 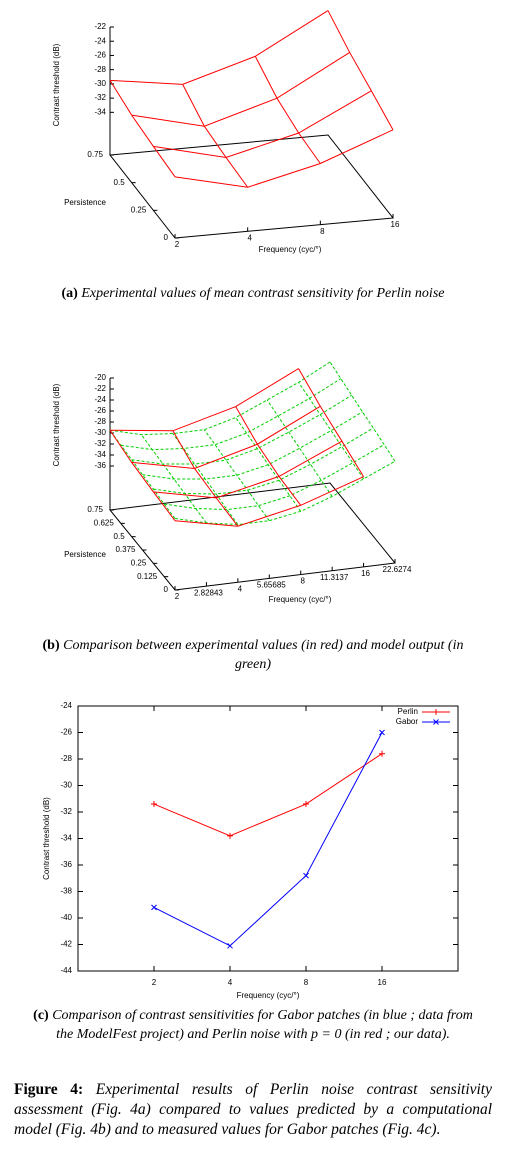 I want to click on caption-label: (b), so click(x=51, y=645).